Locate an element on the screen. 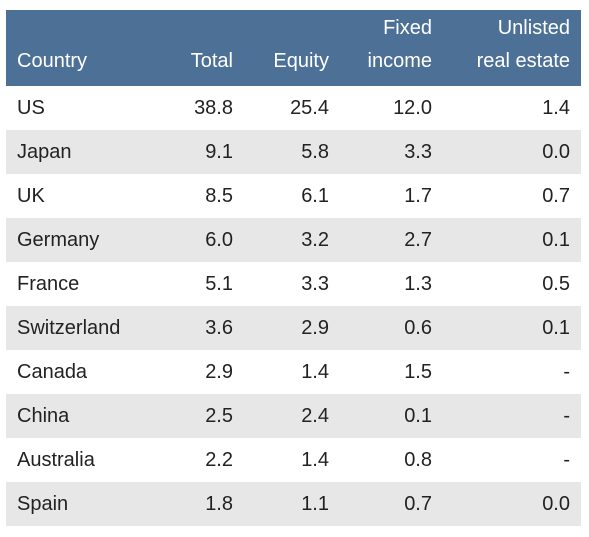 Image resolution: width=589 pixels, height=537 pixels. cell-country: Spain is located at coordinates (81, 504).